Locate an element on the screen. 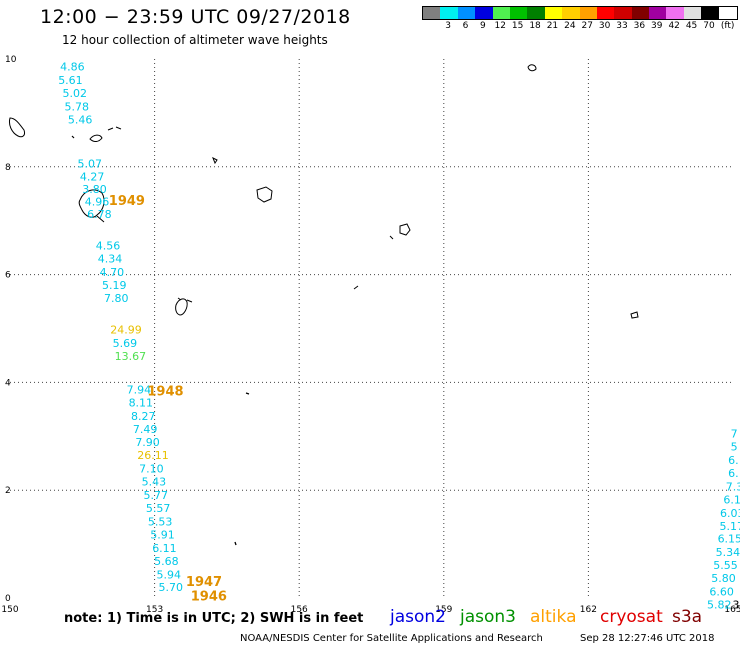 The width and height of the screenshot is (740, 650). legend-label: 3 is located at coordinates (448, 26).